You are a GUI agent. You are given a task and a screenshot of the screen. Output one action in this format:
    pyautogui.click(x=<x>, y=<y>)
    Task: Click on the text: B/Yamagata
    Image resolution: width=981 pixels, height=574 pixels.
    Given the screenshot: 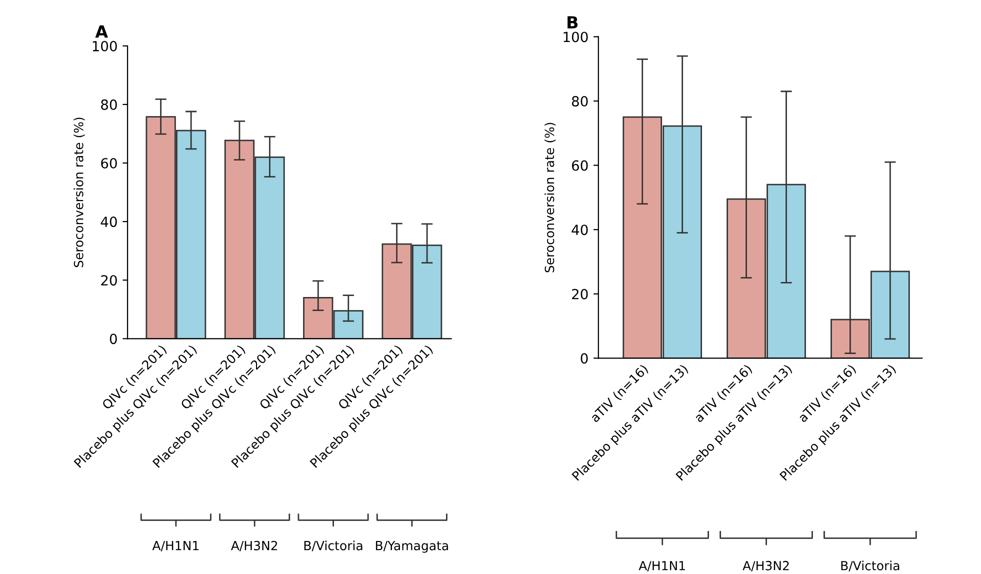 What is the action you would take?
    pyautogui.click(x=412, y=547)
    